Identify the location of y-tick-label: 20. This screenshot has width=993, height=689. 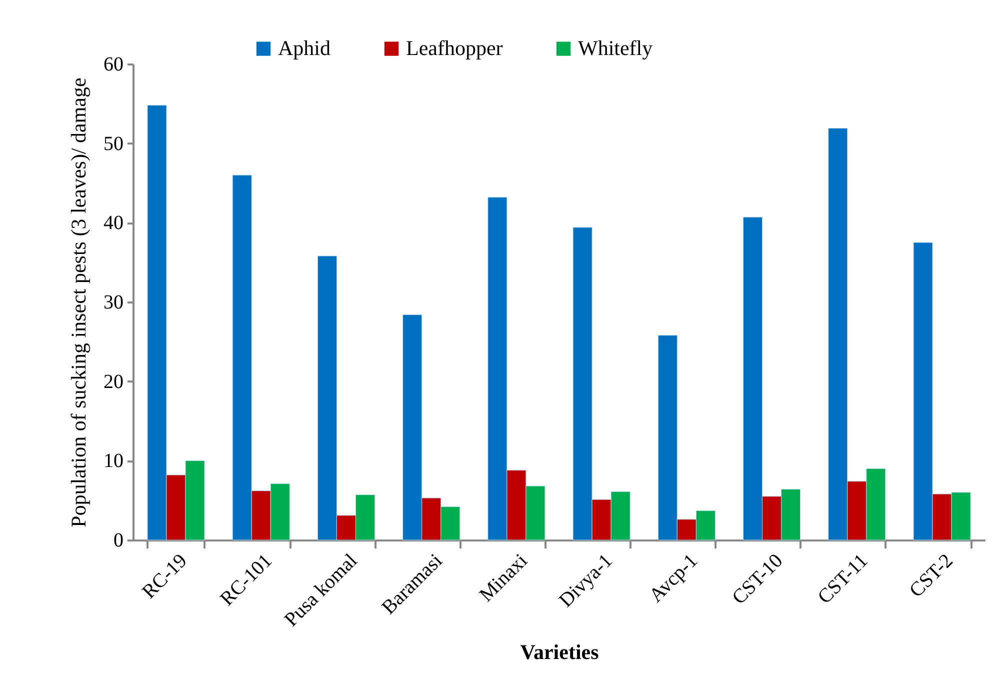
(114, 381).